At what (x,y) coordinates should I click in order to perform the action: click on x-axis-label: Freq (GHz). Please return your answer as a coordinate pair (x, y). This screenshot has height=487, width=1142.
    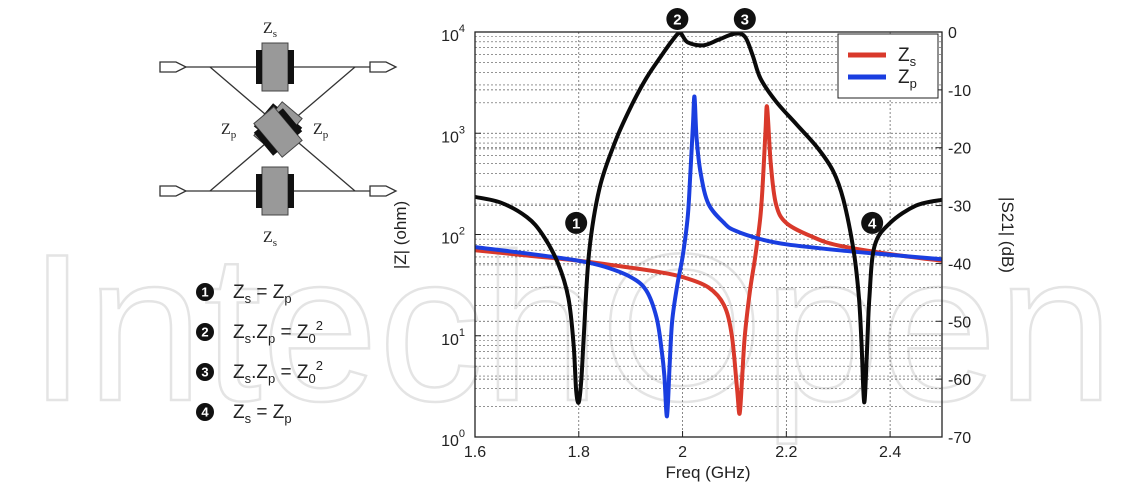
    Looking at the image, I should click on (708, 472).